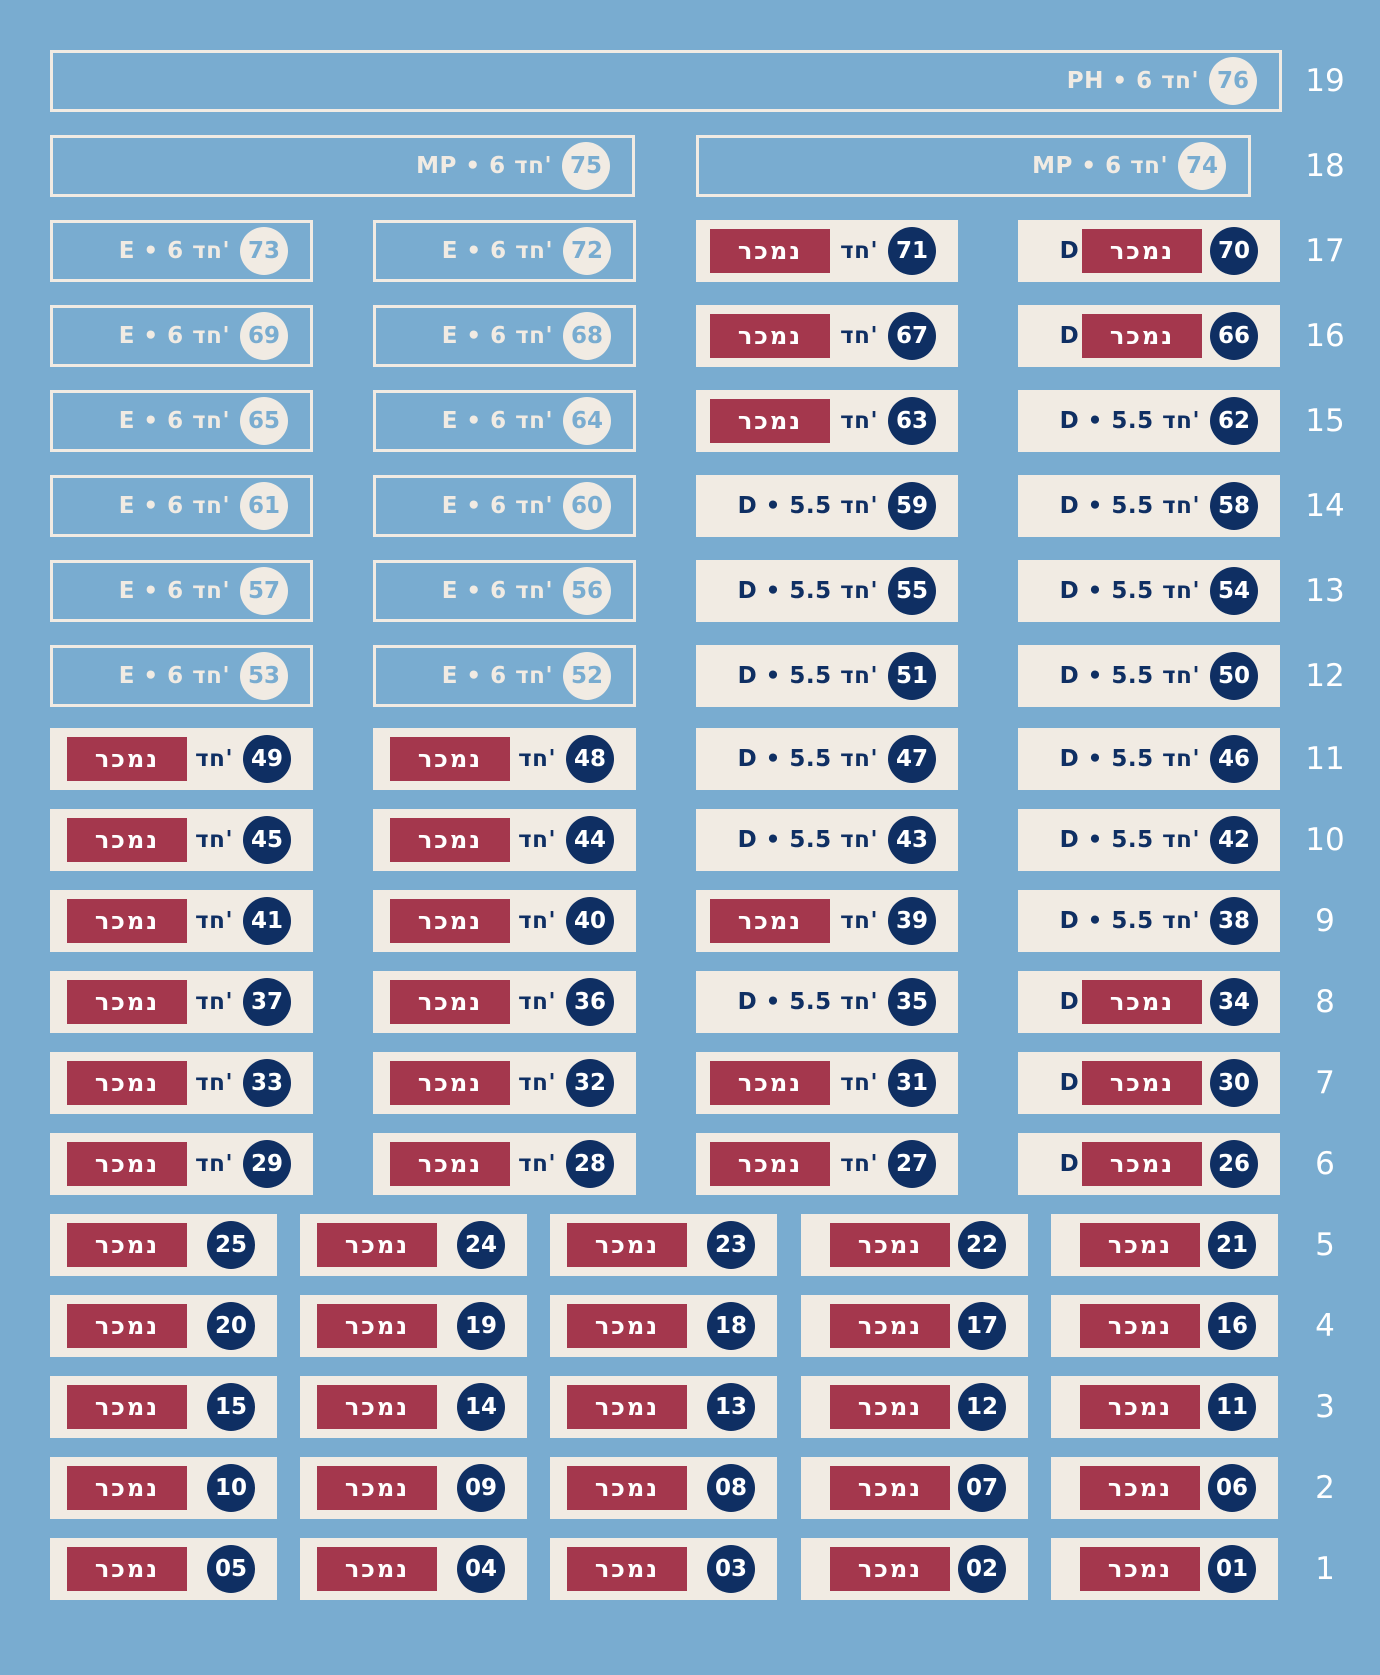  What do you see at coordinates (413, 1326) in the screenshot?
I see `unit-19: 19 נמכר` at bounding box center [413, 1326].